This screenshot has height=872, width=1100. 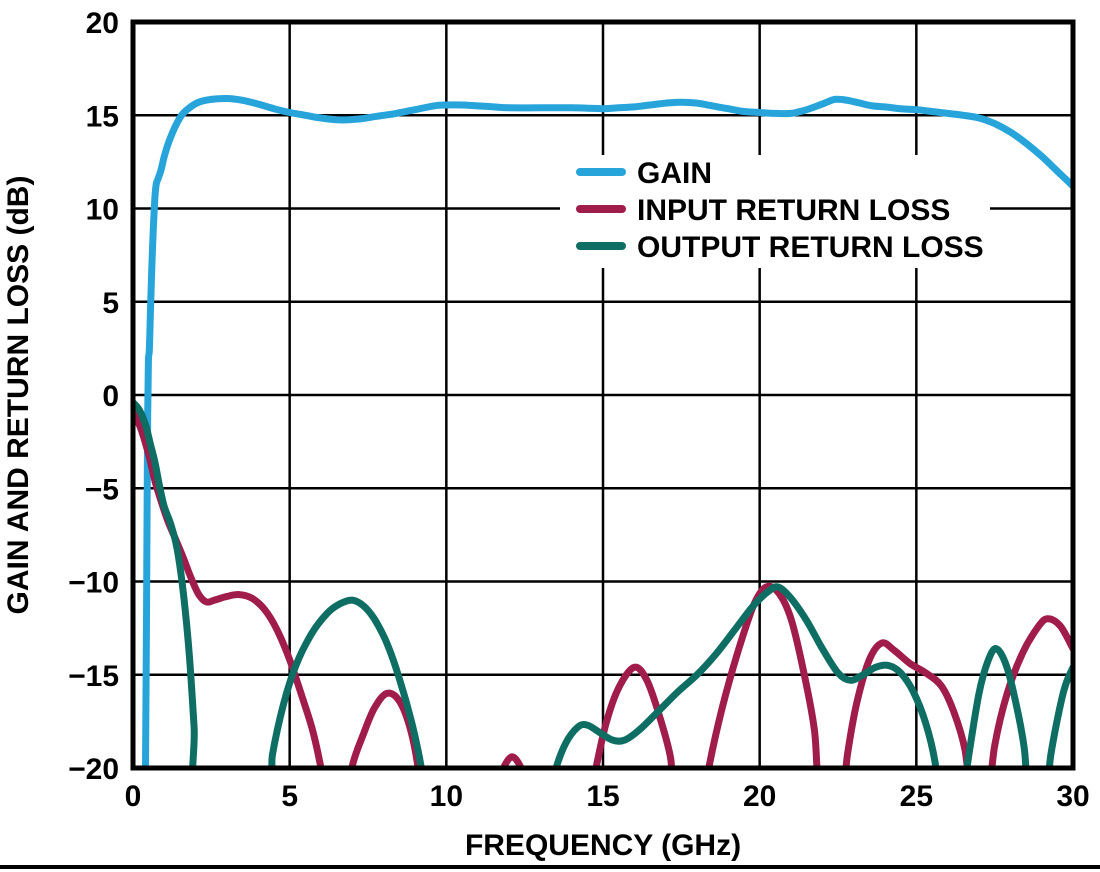 I want to click on y-tick-label: −10, so click(x=93, y=583).